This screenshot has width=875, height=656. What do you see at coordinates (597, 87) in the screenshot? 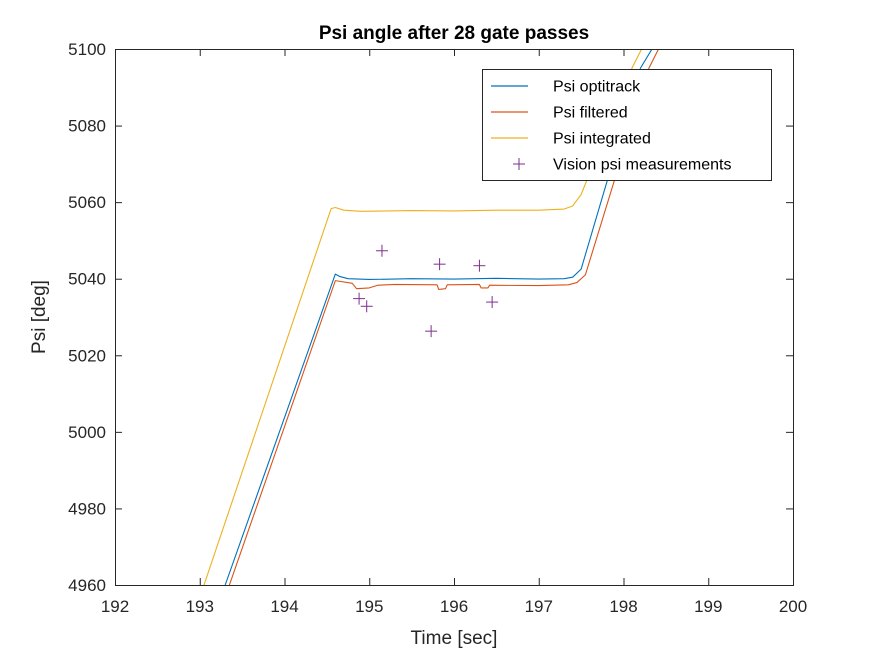
I see `legend-label: Psi optitrack` at bounding box center [597, 87].